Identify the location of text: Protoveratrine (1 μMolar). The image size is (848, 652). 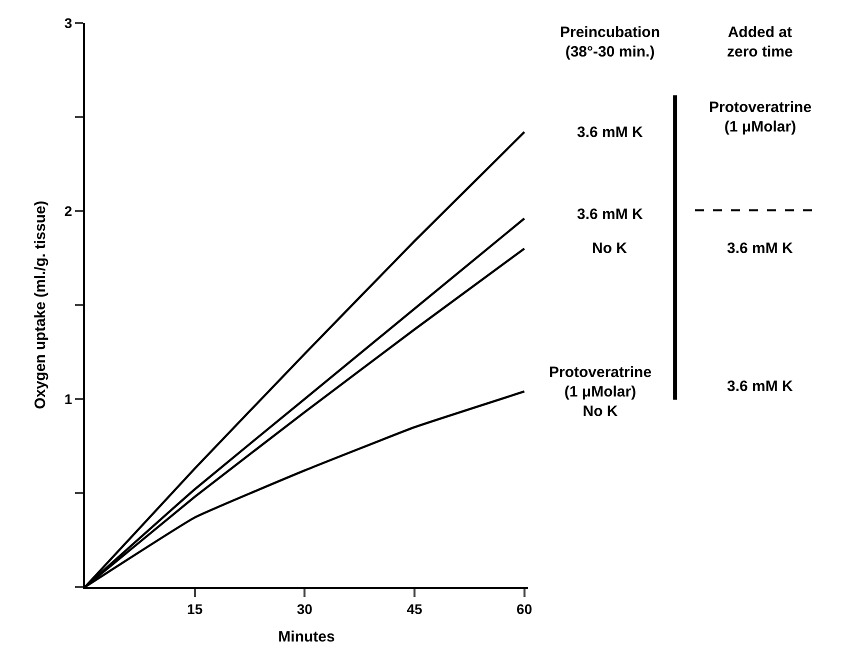
(760, 117).